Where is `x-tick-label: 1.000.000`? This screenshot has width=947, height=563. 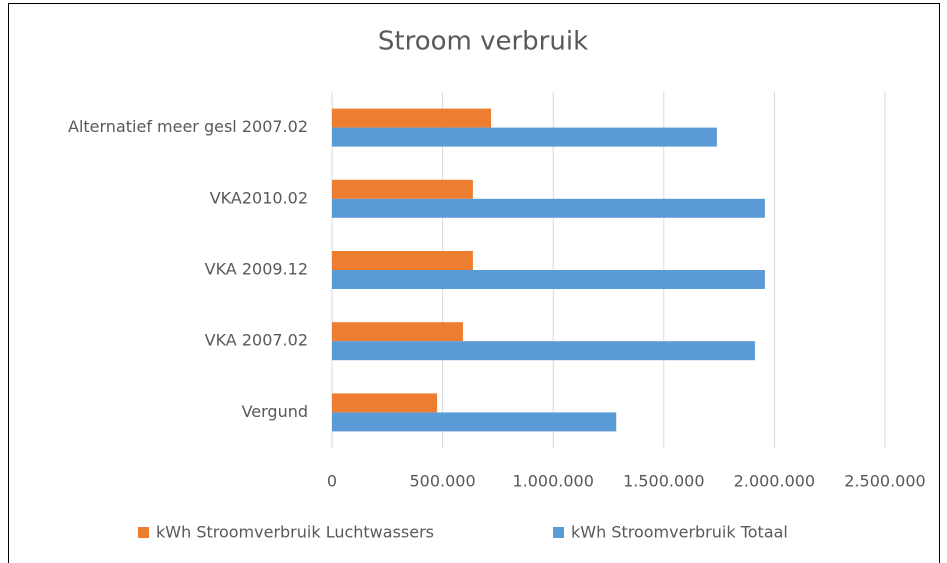
x-tick-label: 1.000.000 is located at coordinates (552, 481).